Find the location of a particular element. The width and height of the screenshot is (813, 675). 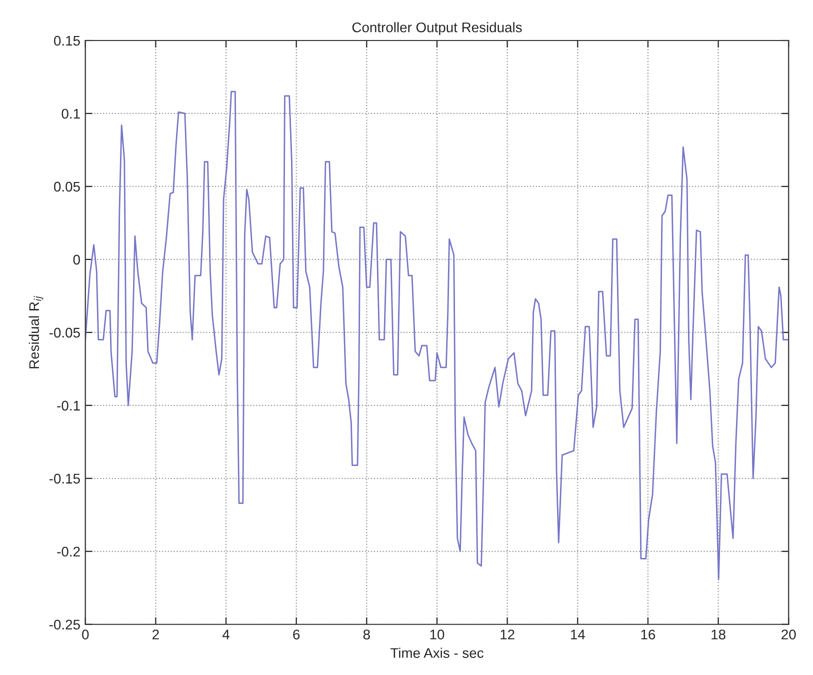

x-tick-label: 20 is located at coordinates (789, 635).